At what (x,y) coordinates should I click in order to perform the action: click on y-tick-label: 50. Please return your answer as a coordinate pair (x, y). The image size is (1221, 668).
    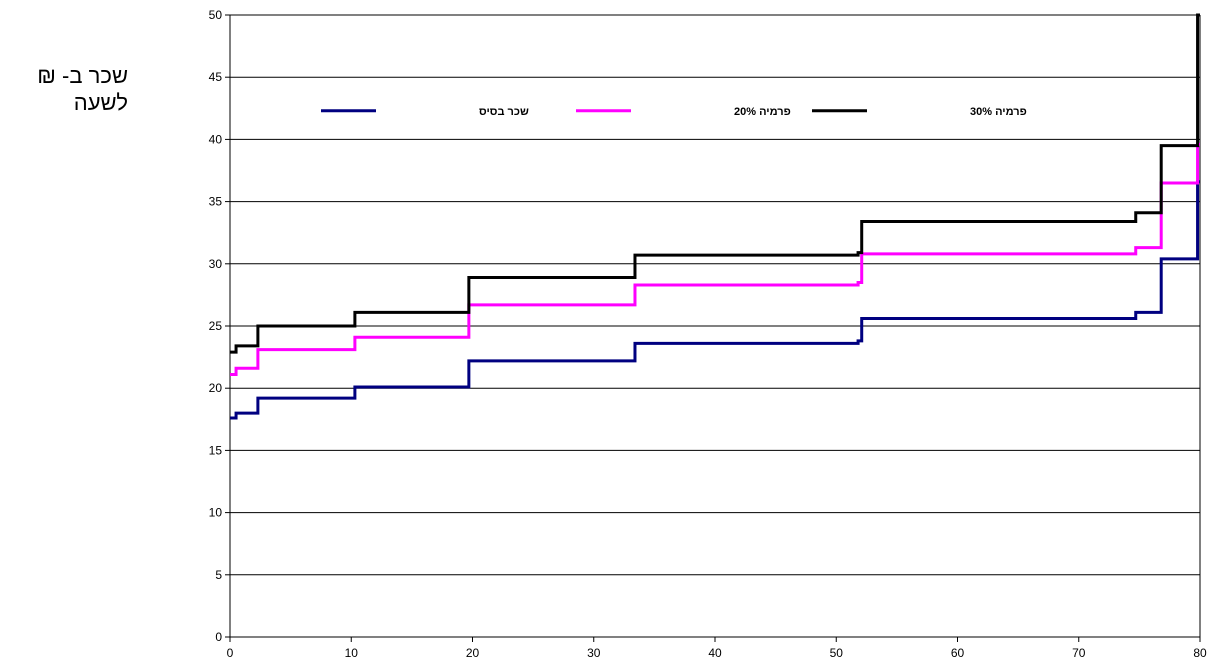
    Looking at the image, I should click on (216, 15).